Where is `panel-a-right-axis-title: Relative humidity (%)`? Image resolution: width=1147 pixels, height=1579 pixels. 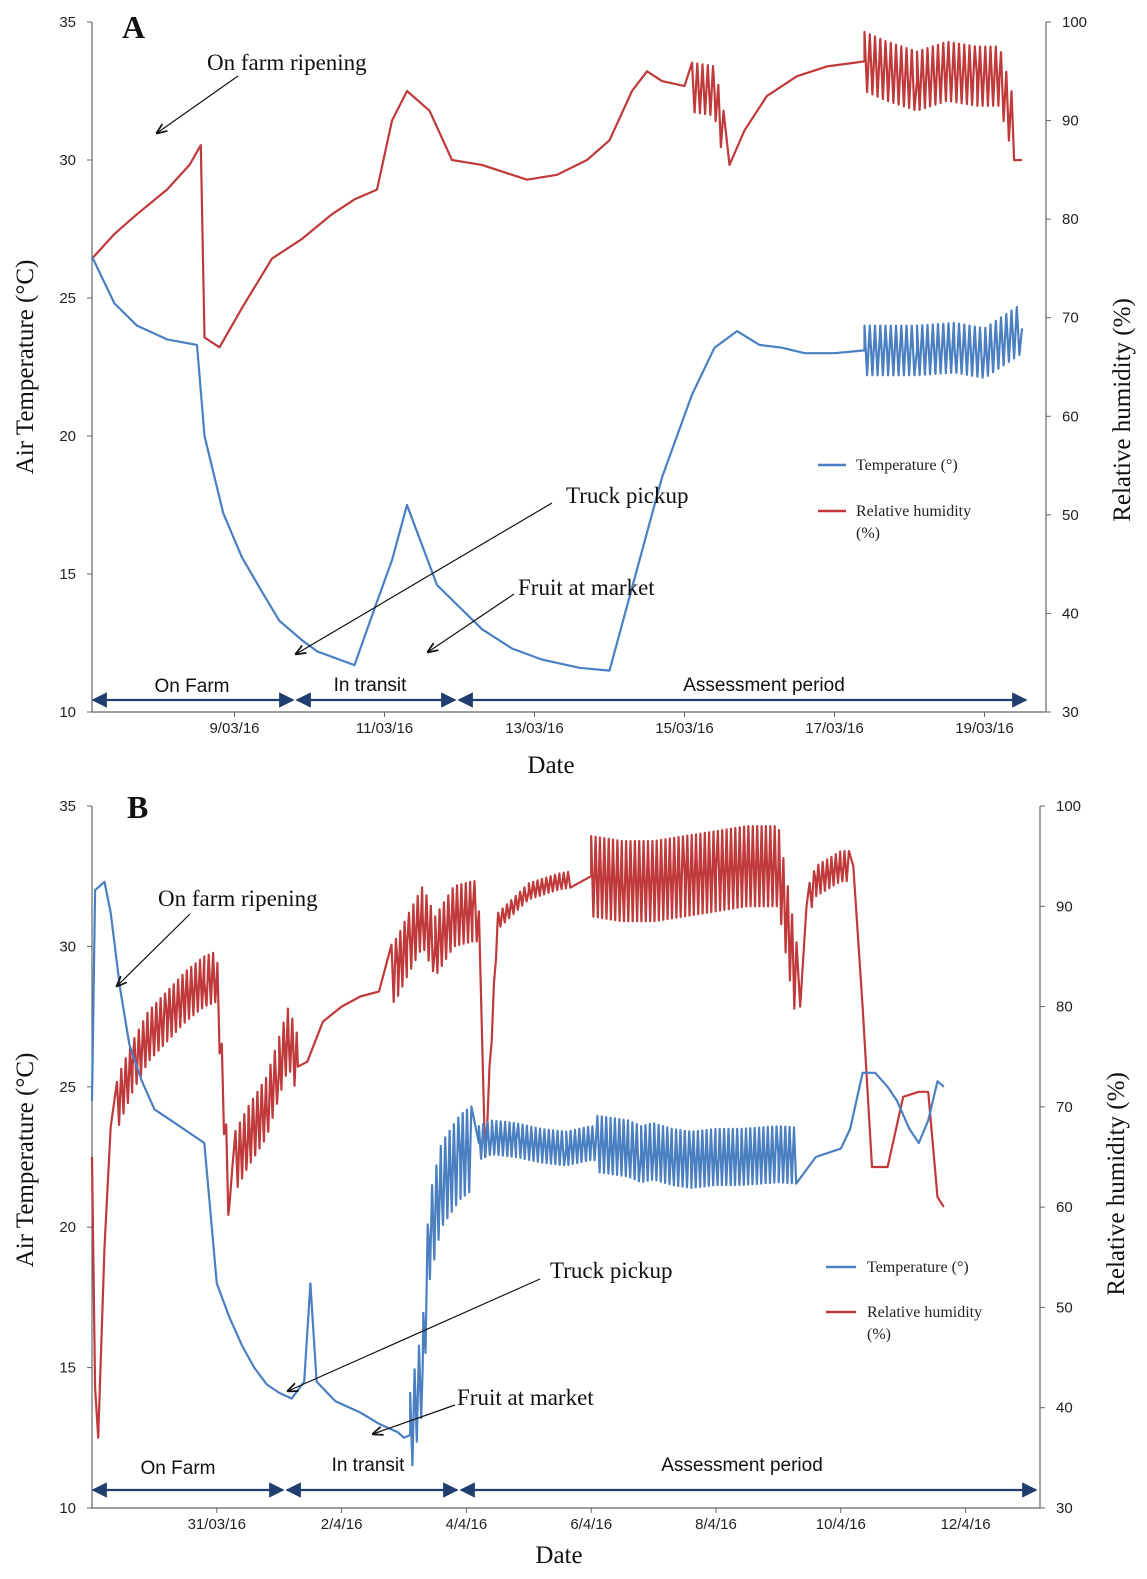
panel-a-right-axis-title: Relative humidity (%) is located at coordinates (1122, 410).